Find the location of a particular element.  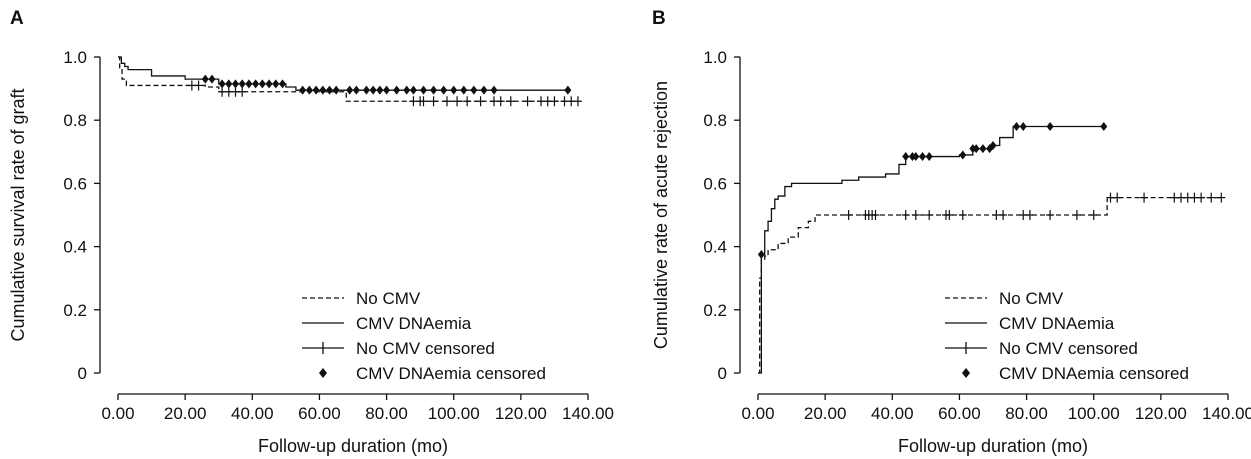

y-axis-label: Cumulative rate of acute rejection is located at coordinates (661, 215).